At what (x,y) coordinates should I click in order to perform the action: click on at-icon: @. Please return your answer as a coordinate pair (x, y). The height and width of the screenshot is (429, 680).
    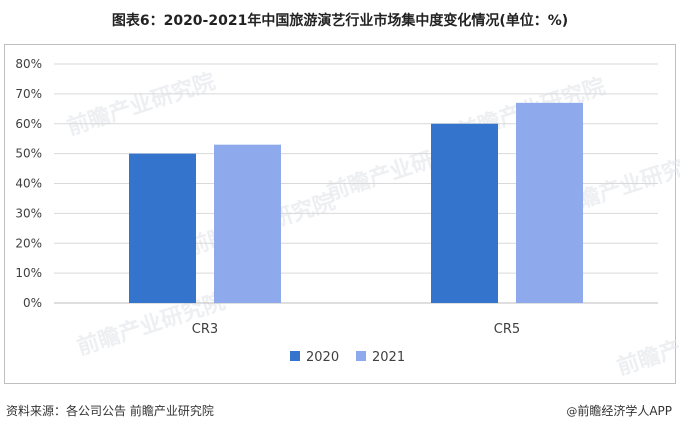
    Looking at the image, I should click on (572, 411).